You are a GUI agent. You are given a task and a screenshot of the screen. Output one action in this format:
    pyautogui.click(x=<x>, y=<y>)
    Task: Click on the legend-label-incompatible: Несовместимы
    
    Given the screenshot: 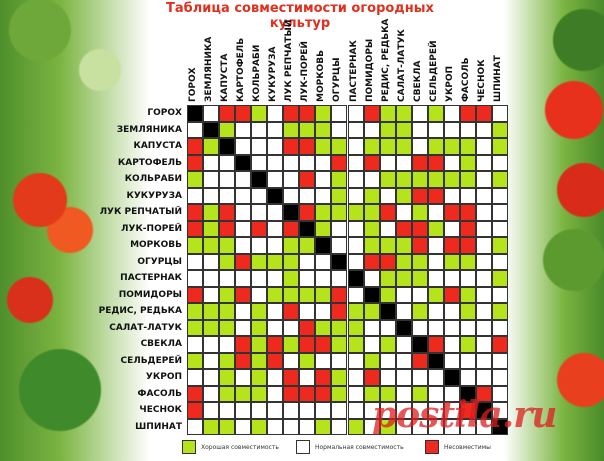 What is the action you would take?
    pyautogui.click(x=467, y=447)
    